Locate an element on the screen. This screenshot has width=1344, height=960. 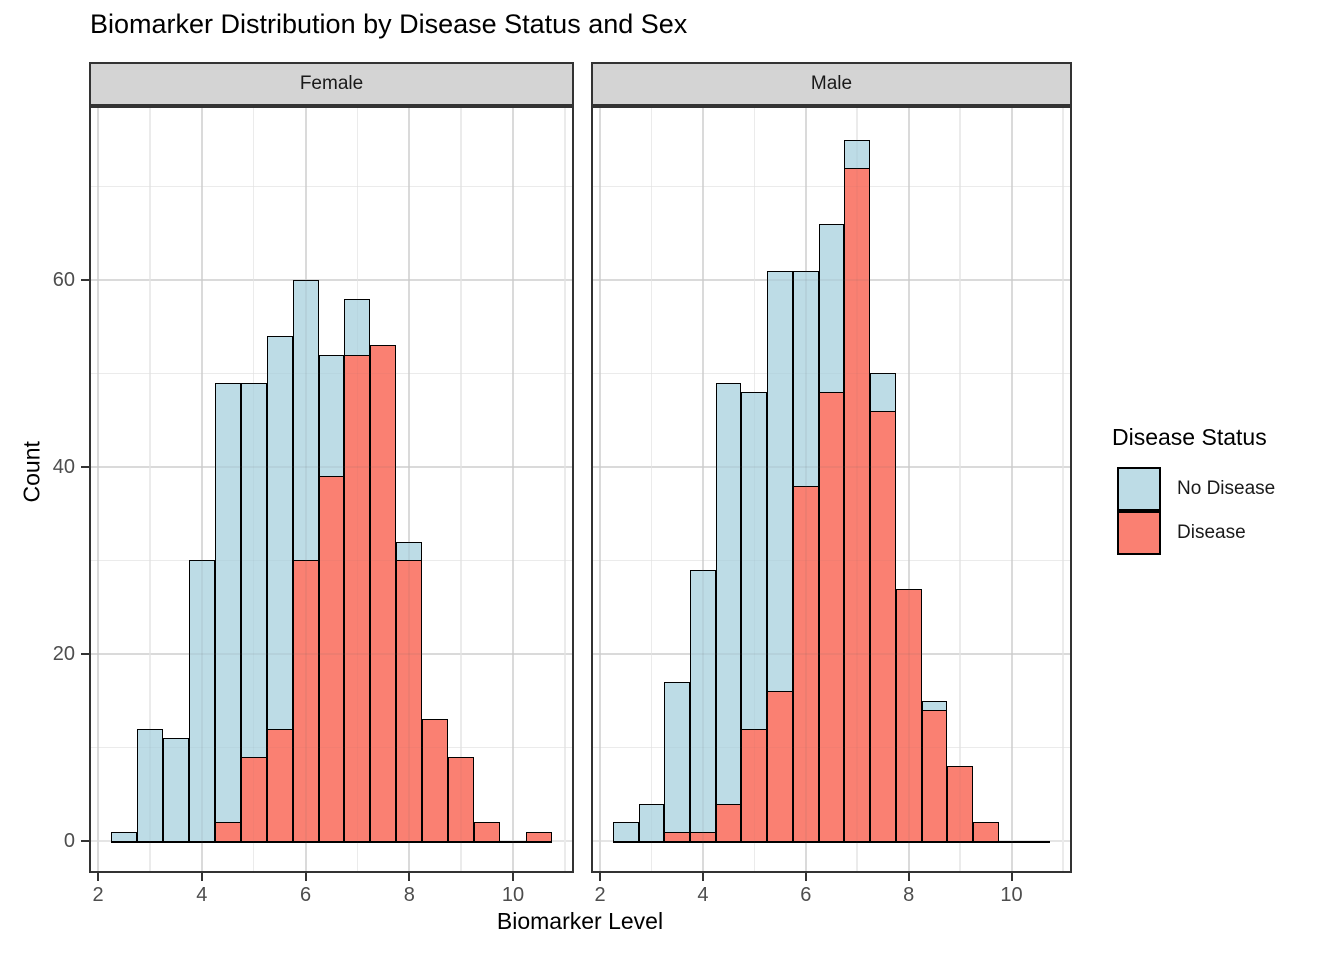
y-tick-label: 40 is located at coordinates (63, 466).